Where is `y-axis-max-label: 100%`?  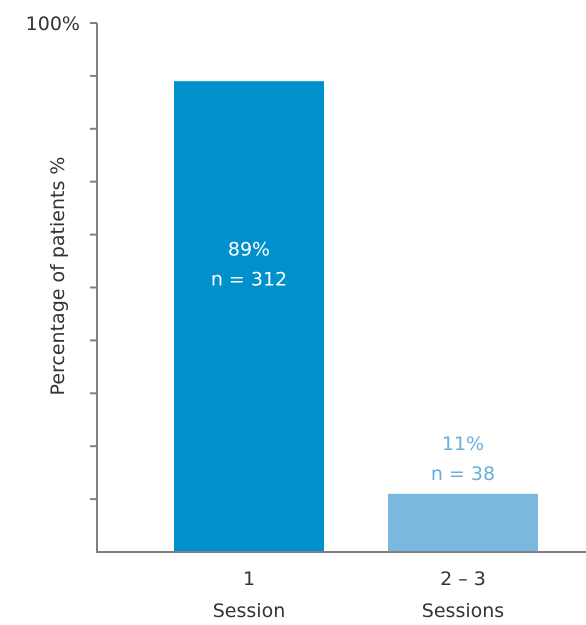
y-axis-max-label: 100% is located at coordinates (53, 24).